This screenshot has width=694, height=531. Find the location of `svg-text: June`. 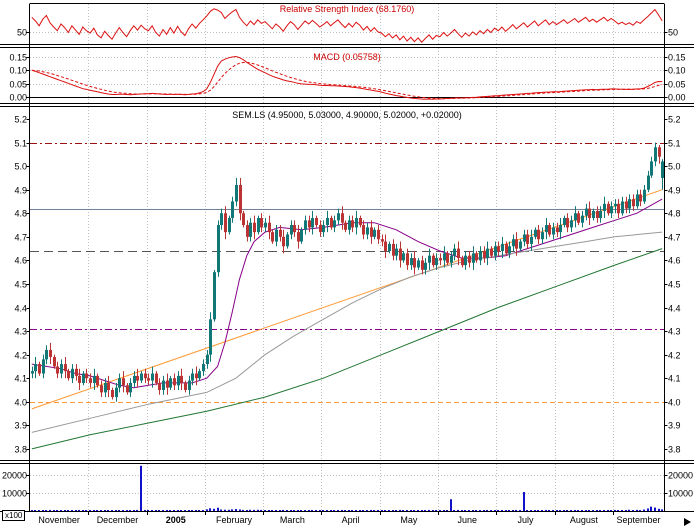

svg-text: June is located at coordinates (467, 520).